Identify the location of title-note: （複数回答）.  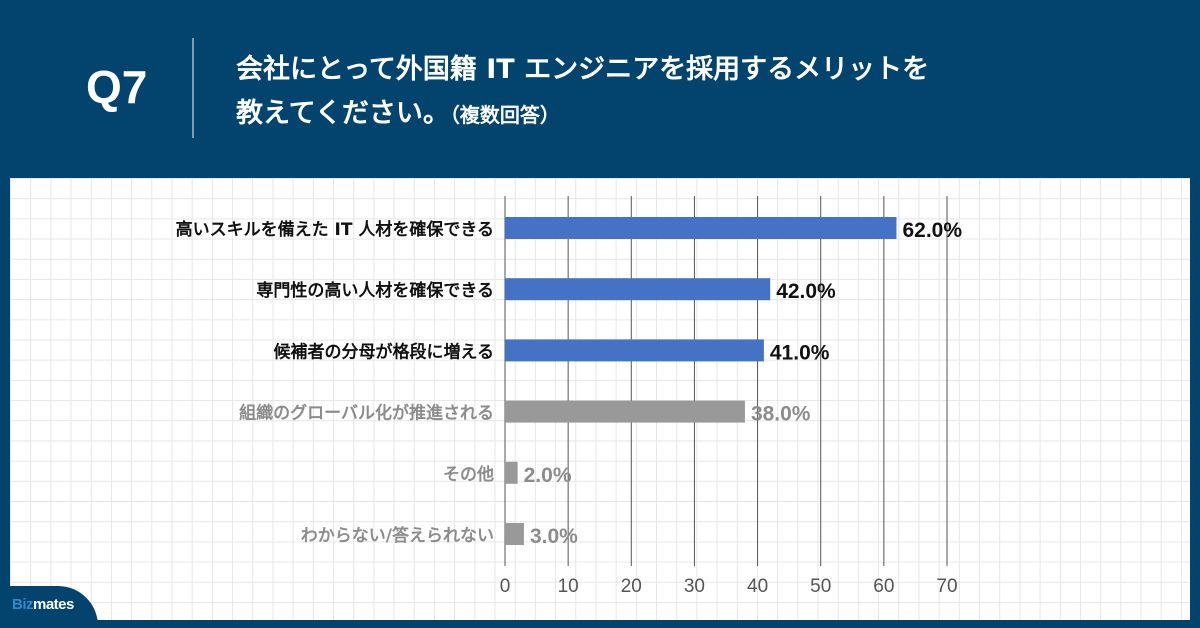
(504, 115).